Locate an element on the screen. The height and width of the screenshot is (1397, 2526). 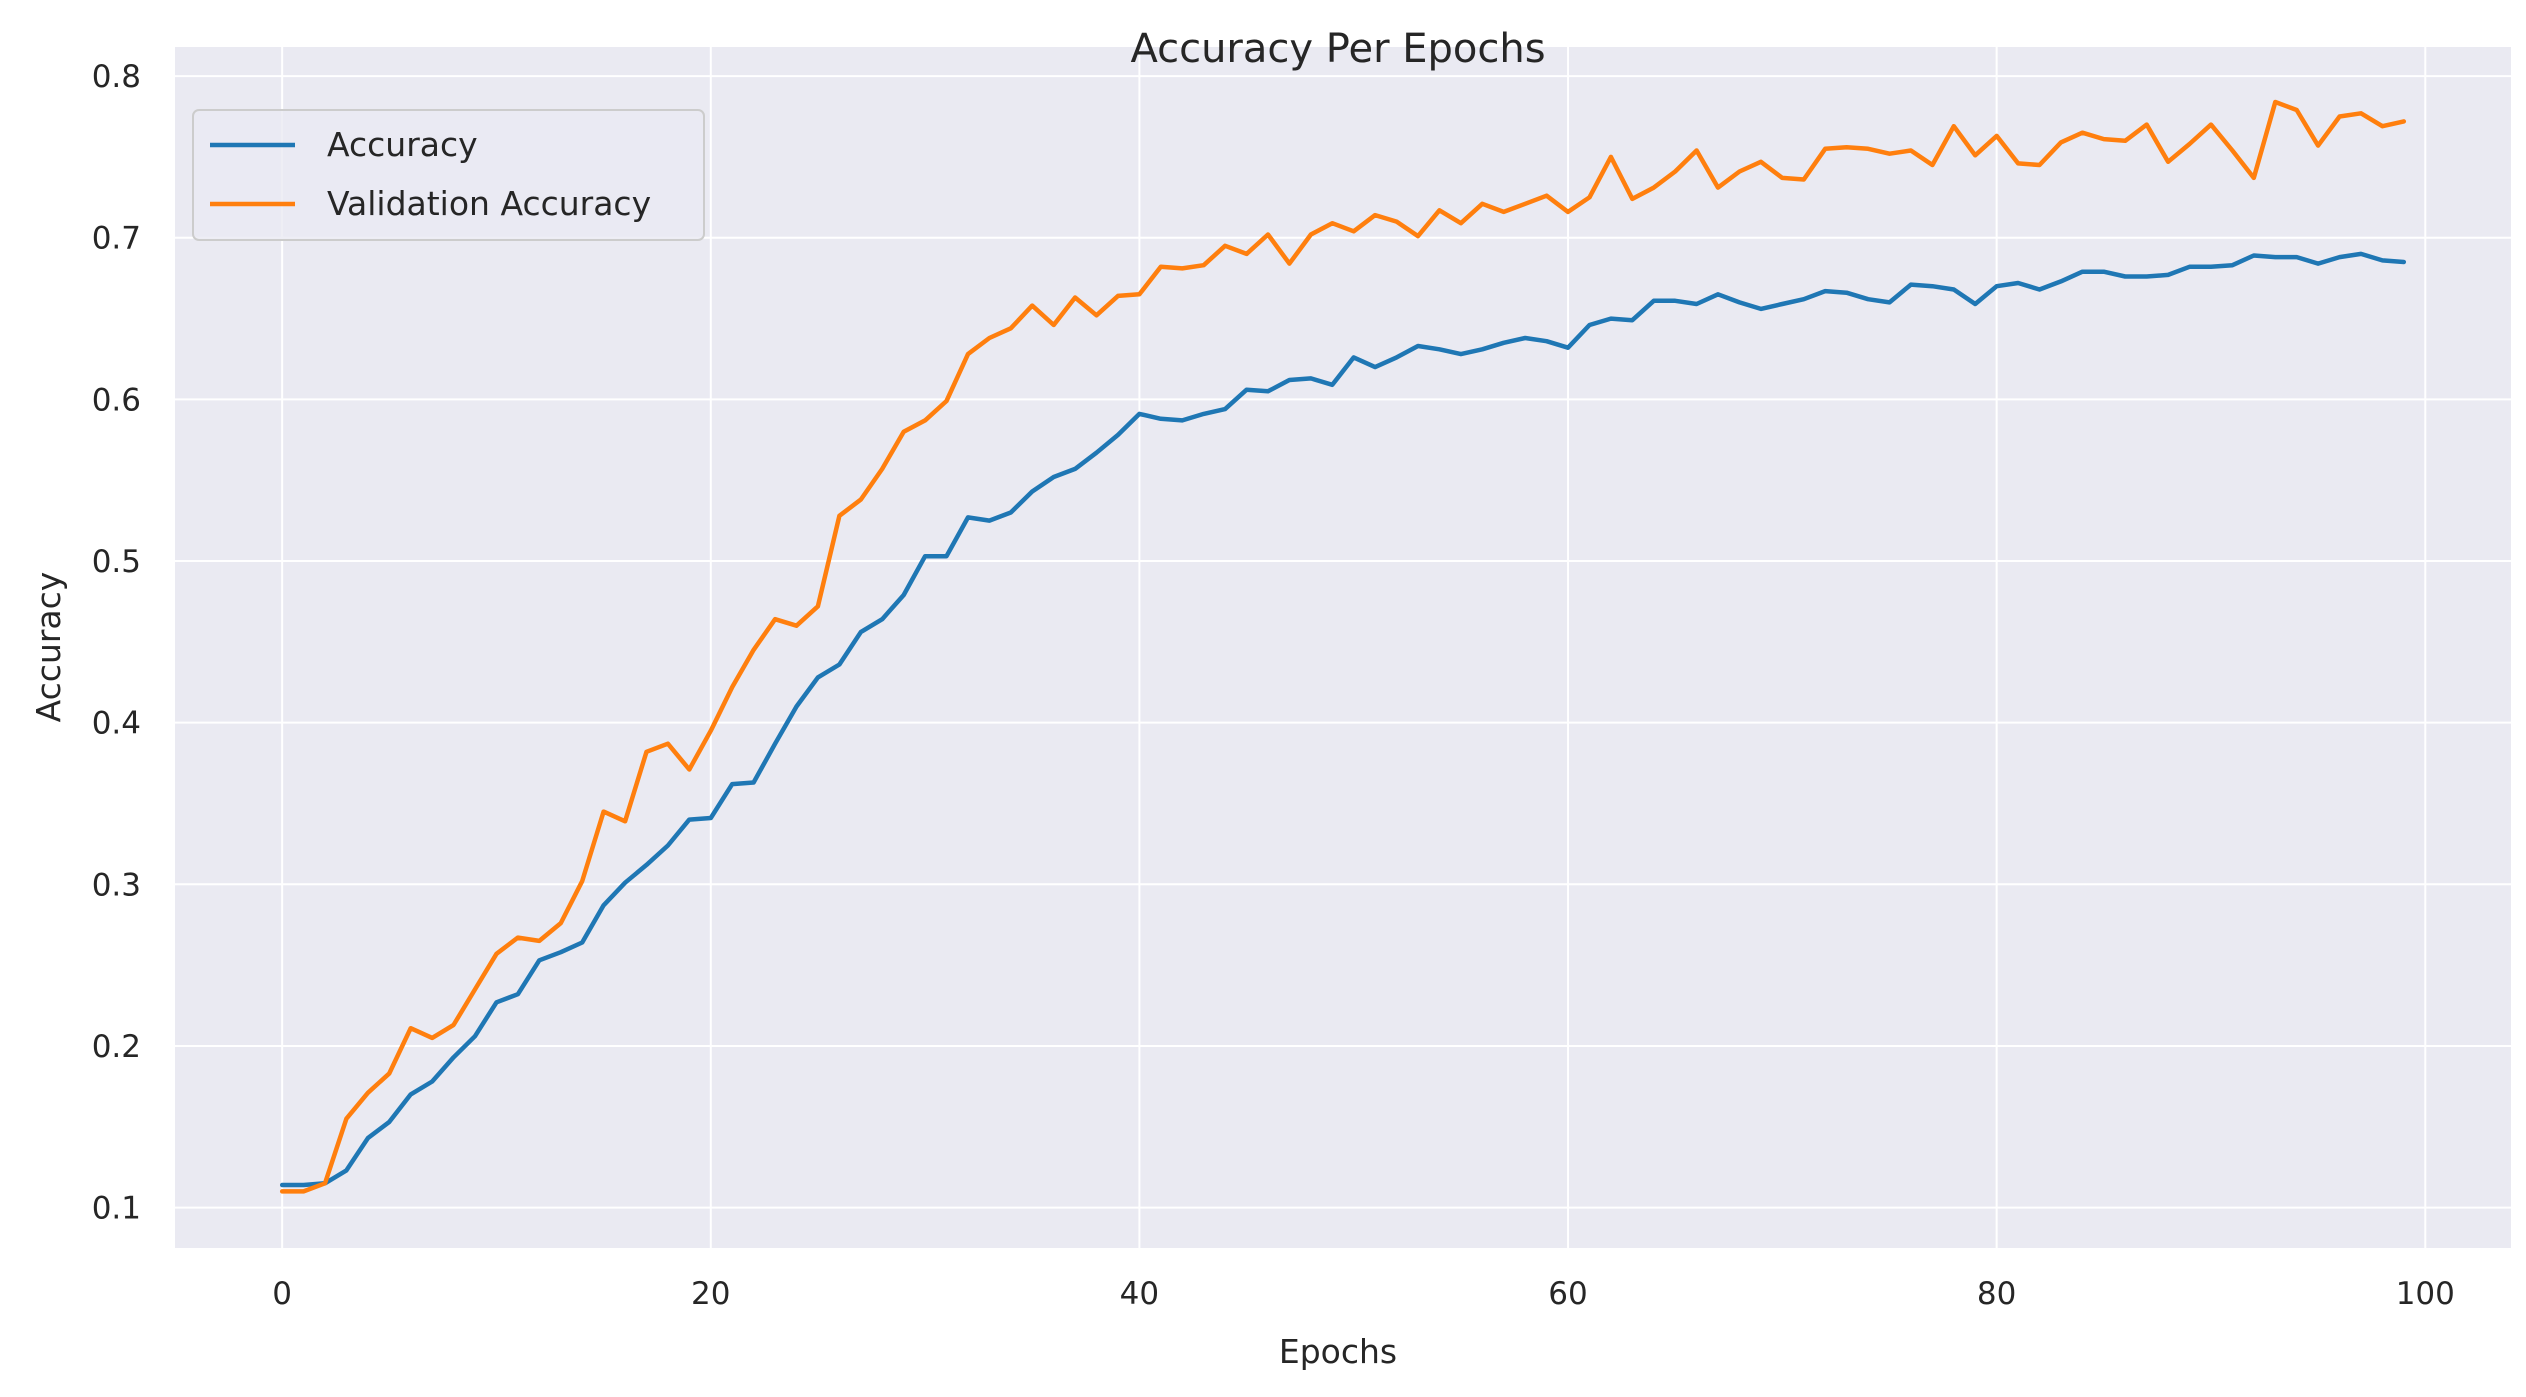
x-axis-label: Epochs is located at coordinates (1338, 1351).